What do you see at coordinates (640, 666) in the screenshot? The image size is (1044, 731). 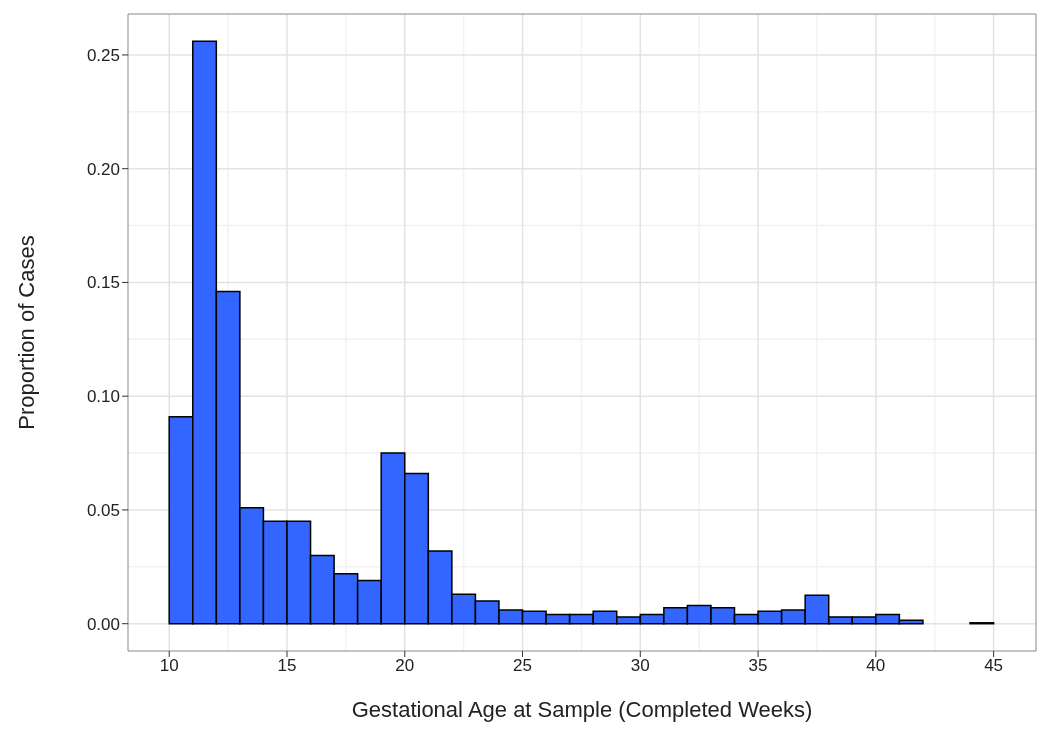 I see `x-tick-label: 30` at bounding box center [640, 666].